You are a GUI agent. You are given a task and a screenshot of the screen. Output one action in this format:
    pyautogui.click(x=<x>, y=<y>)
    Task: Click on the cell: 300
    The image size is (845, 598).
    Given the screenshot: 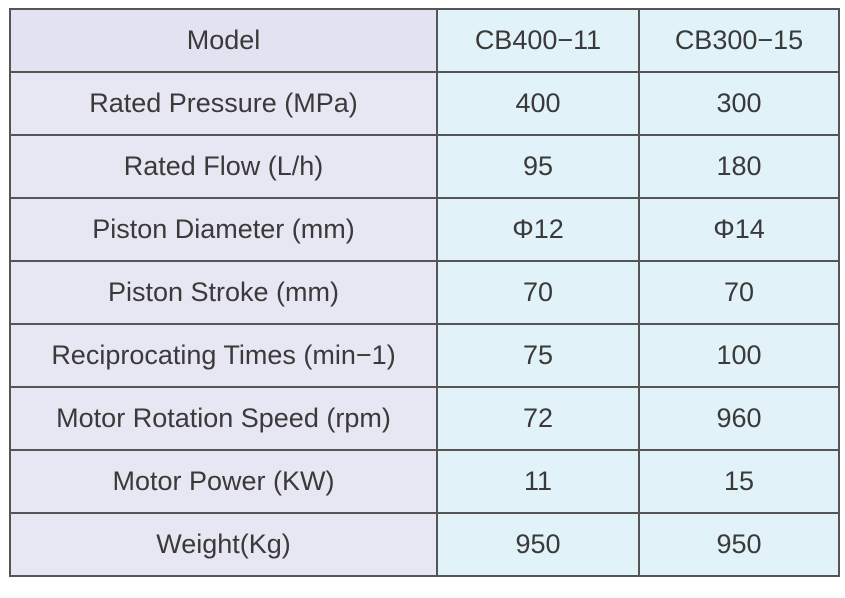 What is the action you would take?
    pyautogui.click(x=739, y=103)
    